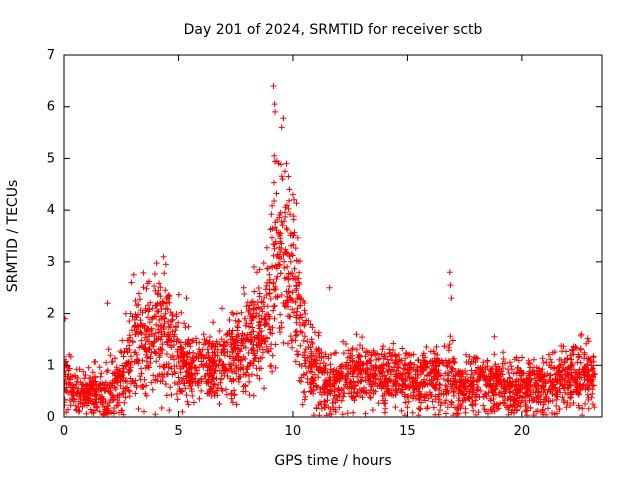 The image size is (640, 480). I want to click on y-tick-label: 5, so click(51, 158).